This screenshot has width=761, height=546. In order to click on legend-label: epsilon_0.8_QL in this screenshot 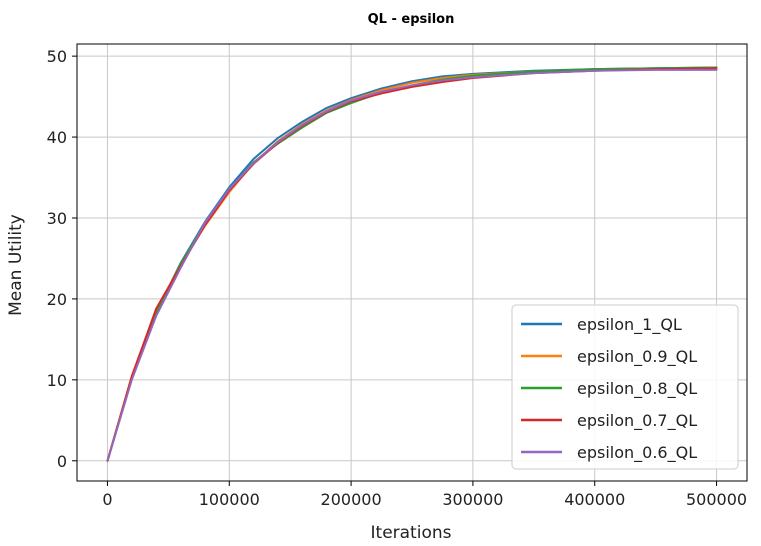, I will do `click(637, 389)`.